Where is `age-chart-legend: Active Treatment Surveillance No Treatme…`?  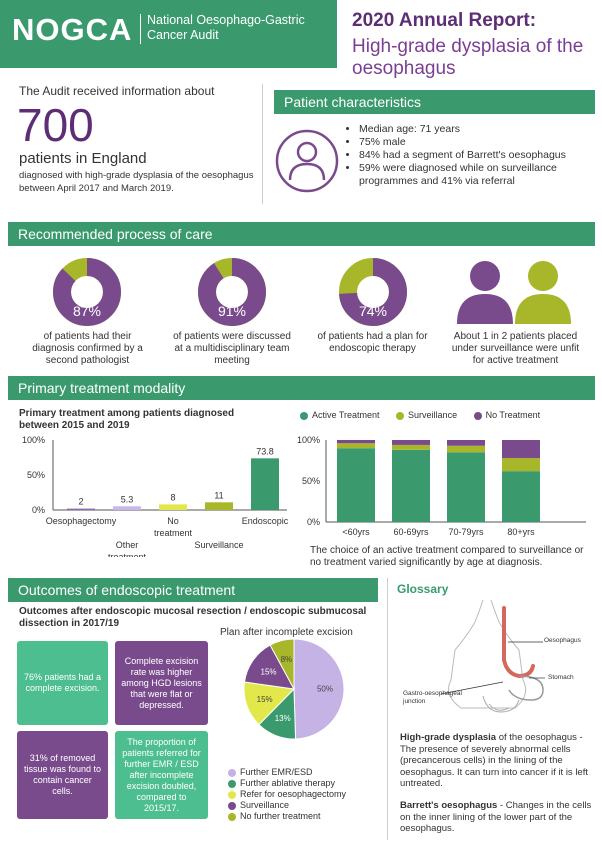
age-chart-legend: Active Treatment Surveillance No Treatme… is located at coordinates (420, 415).